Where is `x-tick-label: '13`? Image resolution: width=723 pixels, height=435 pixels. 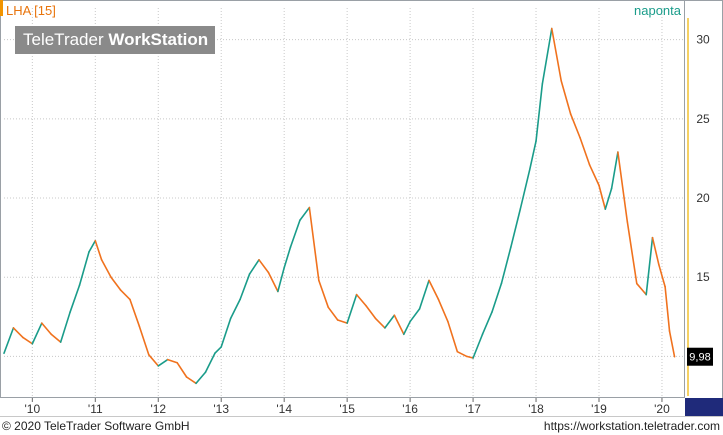 x-tick-label: '13 is located at coordinates (221, 409).